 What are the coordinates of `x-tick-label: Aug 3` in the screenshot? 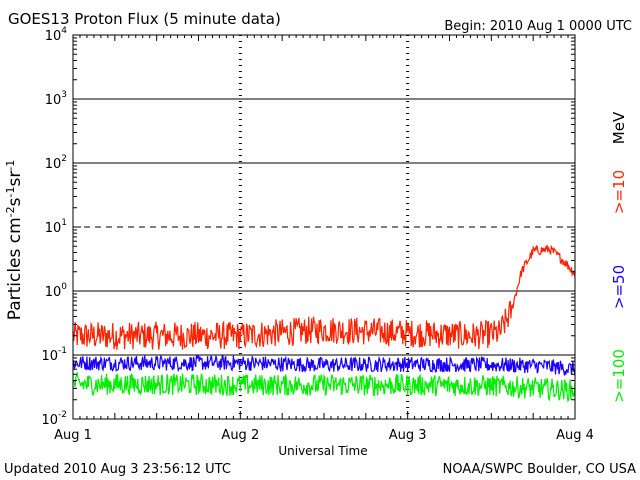 It's located at (408, 435).